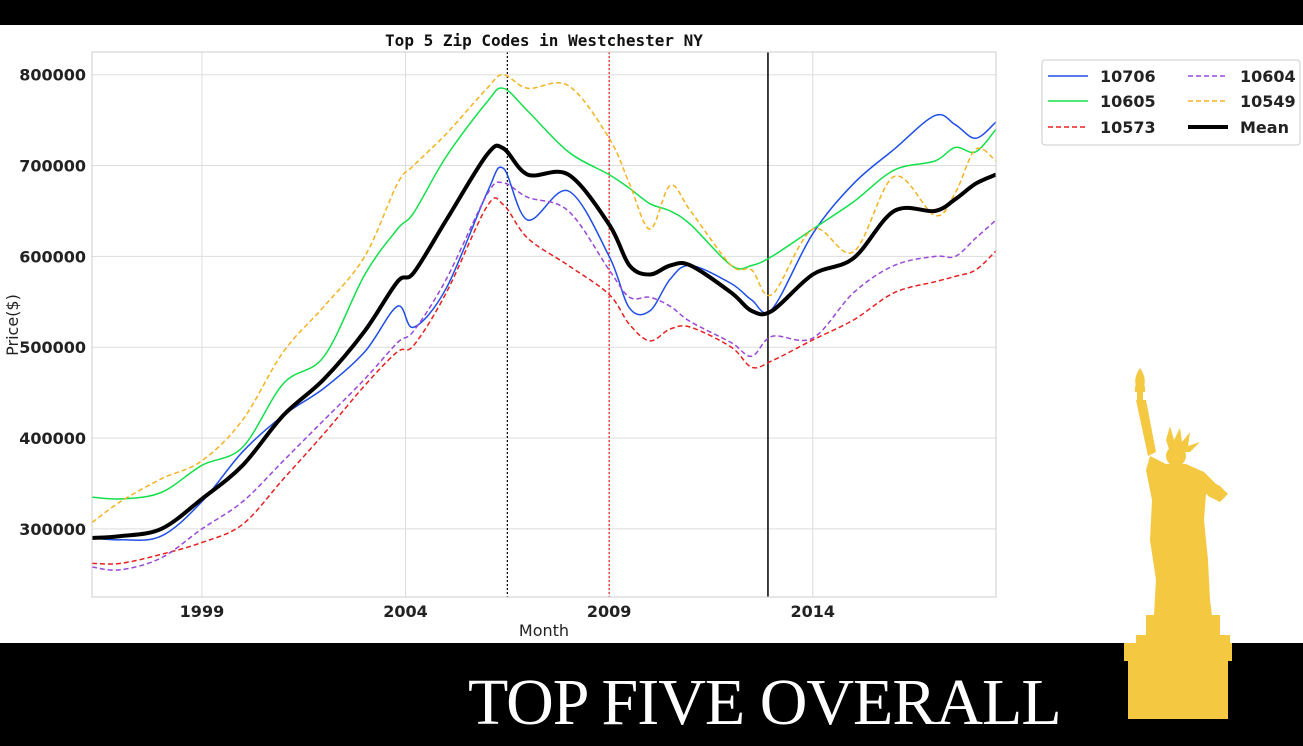 This screenshot has height=746, width=1303. I want to click on x-tick-label: 1999, so click(202, 611).